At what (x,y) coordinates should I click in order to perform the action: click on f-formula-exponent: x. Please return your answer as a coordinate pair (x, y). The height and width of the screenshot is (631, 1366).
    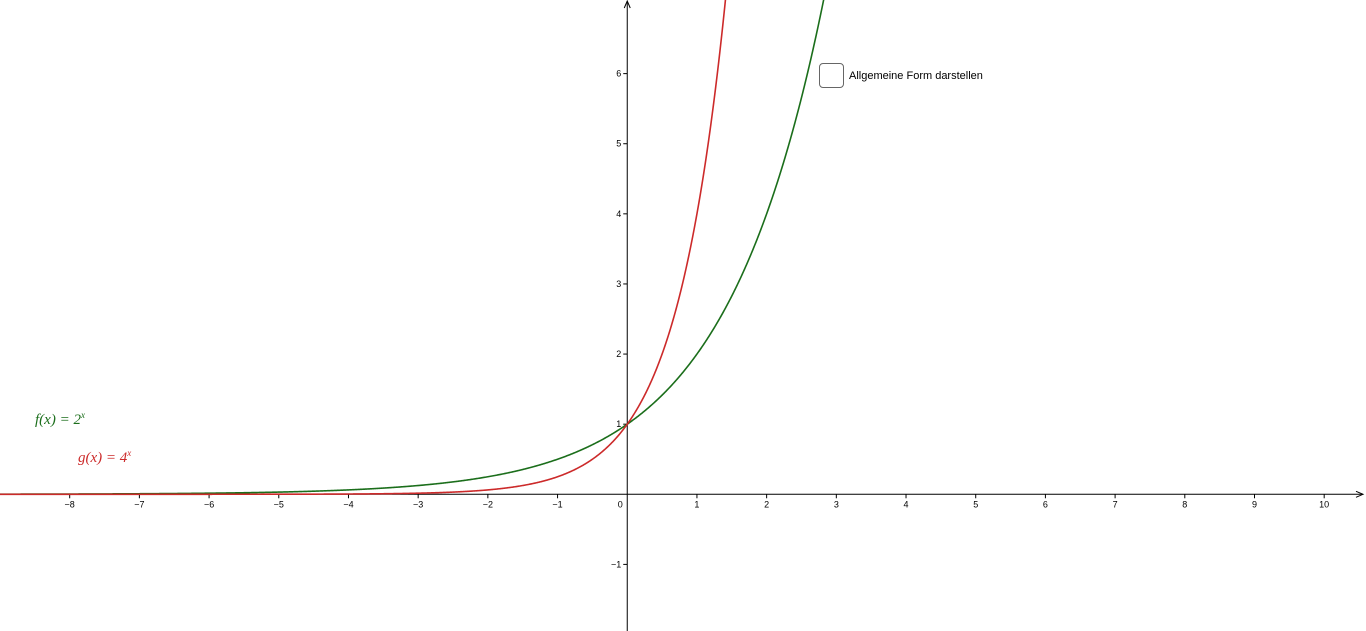
    Looking at the image, I should click on (82, 415).